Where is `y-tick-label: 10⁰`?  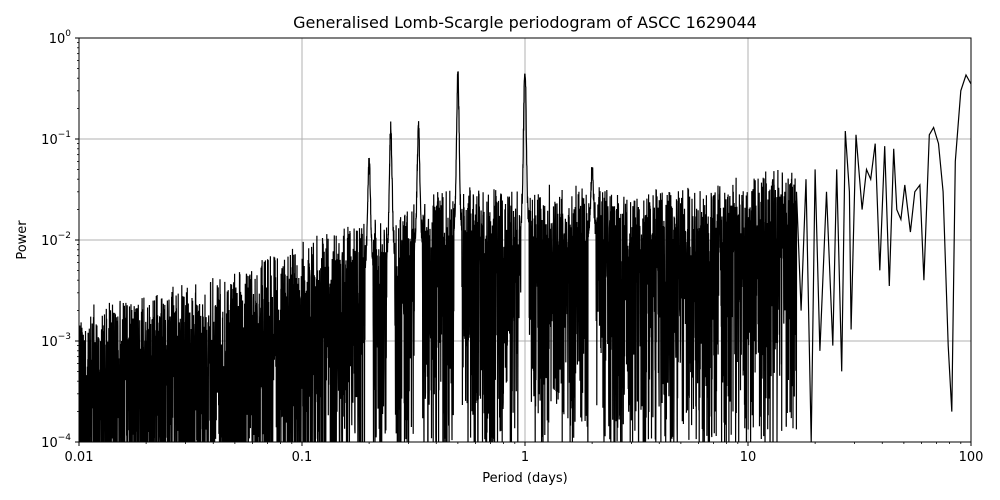
y-tick-label: 10⁰ is located at coordinates (60, 38).